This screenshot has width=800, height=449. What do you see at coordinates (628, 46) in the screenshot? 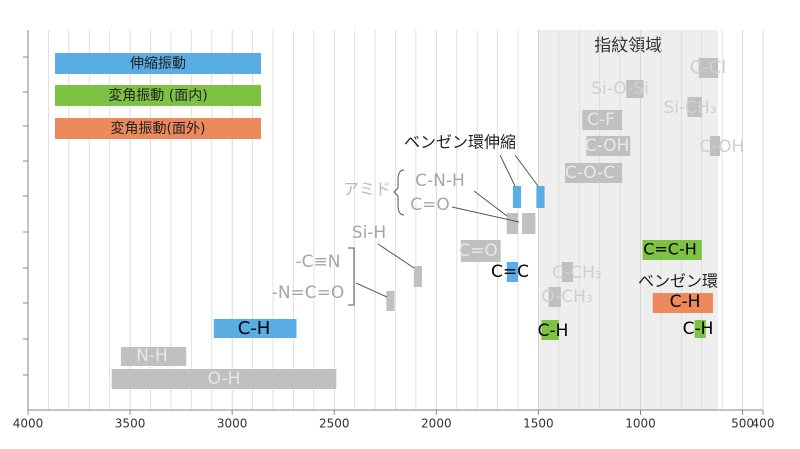
I see `region-label: 指紋領域` at bounding box center [628, 46].